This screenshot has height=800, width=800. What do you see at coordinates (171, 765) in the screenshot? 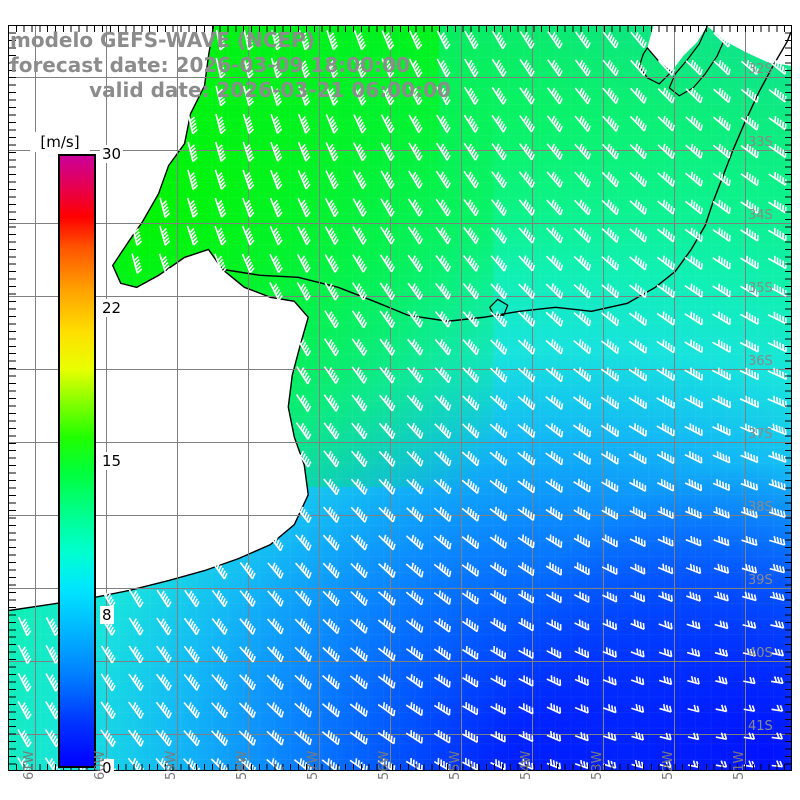
I see `lon-label-59w: 59W` at bounding box center [171, 765].